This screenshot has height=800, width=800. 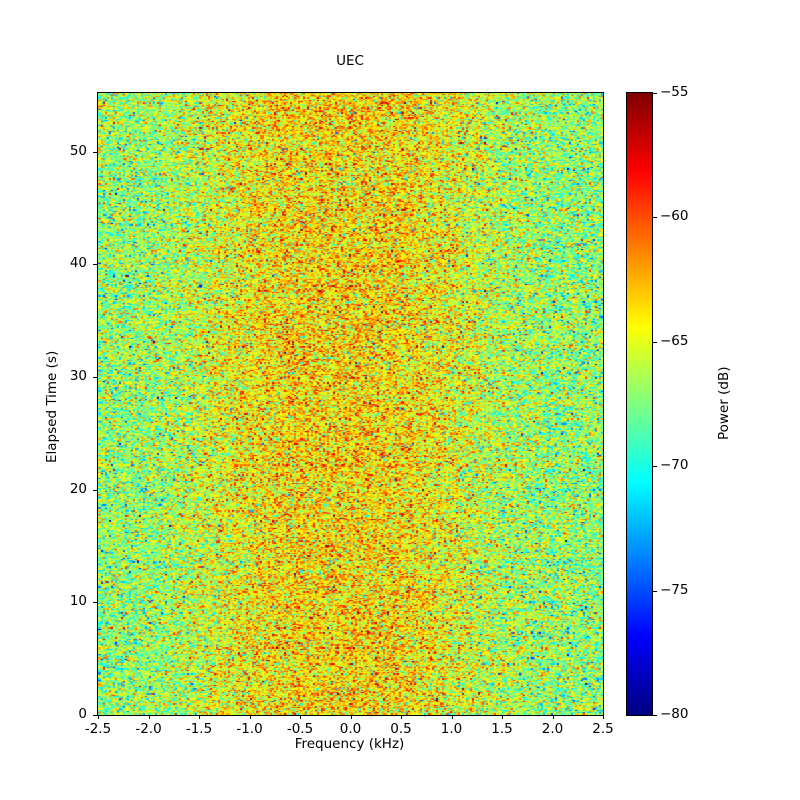 I want to click on colorbar-tick-label: −65, so click(x=674, y=340).